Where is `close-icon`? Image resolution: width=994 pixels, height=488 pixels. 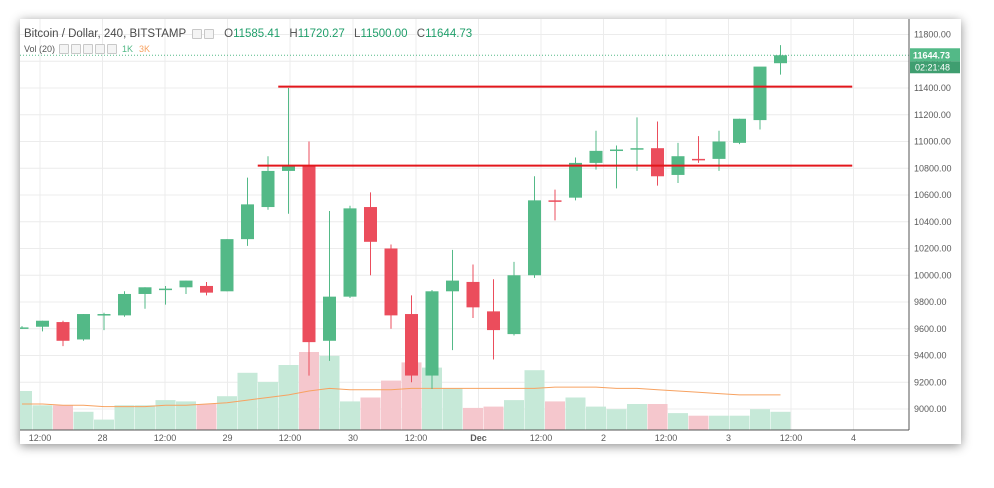
close-icon is located at coordinates (112, 49).